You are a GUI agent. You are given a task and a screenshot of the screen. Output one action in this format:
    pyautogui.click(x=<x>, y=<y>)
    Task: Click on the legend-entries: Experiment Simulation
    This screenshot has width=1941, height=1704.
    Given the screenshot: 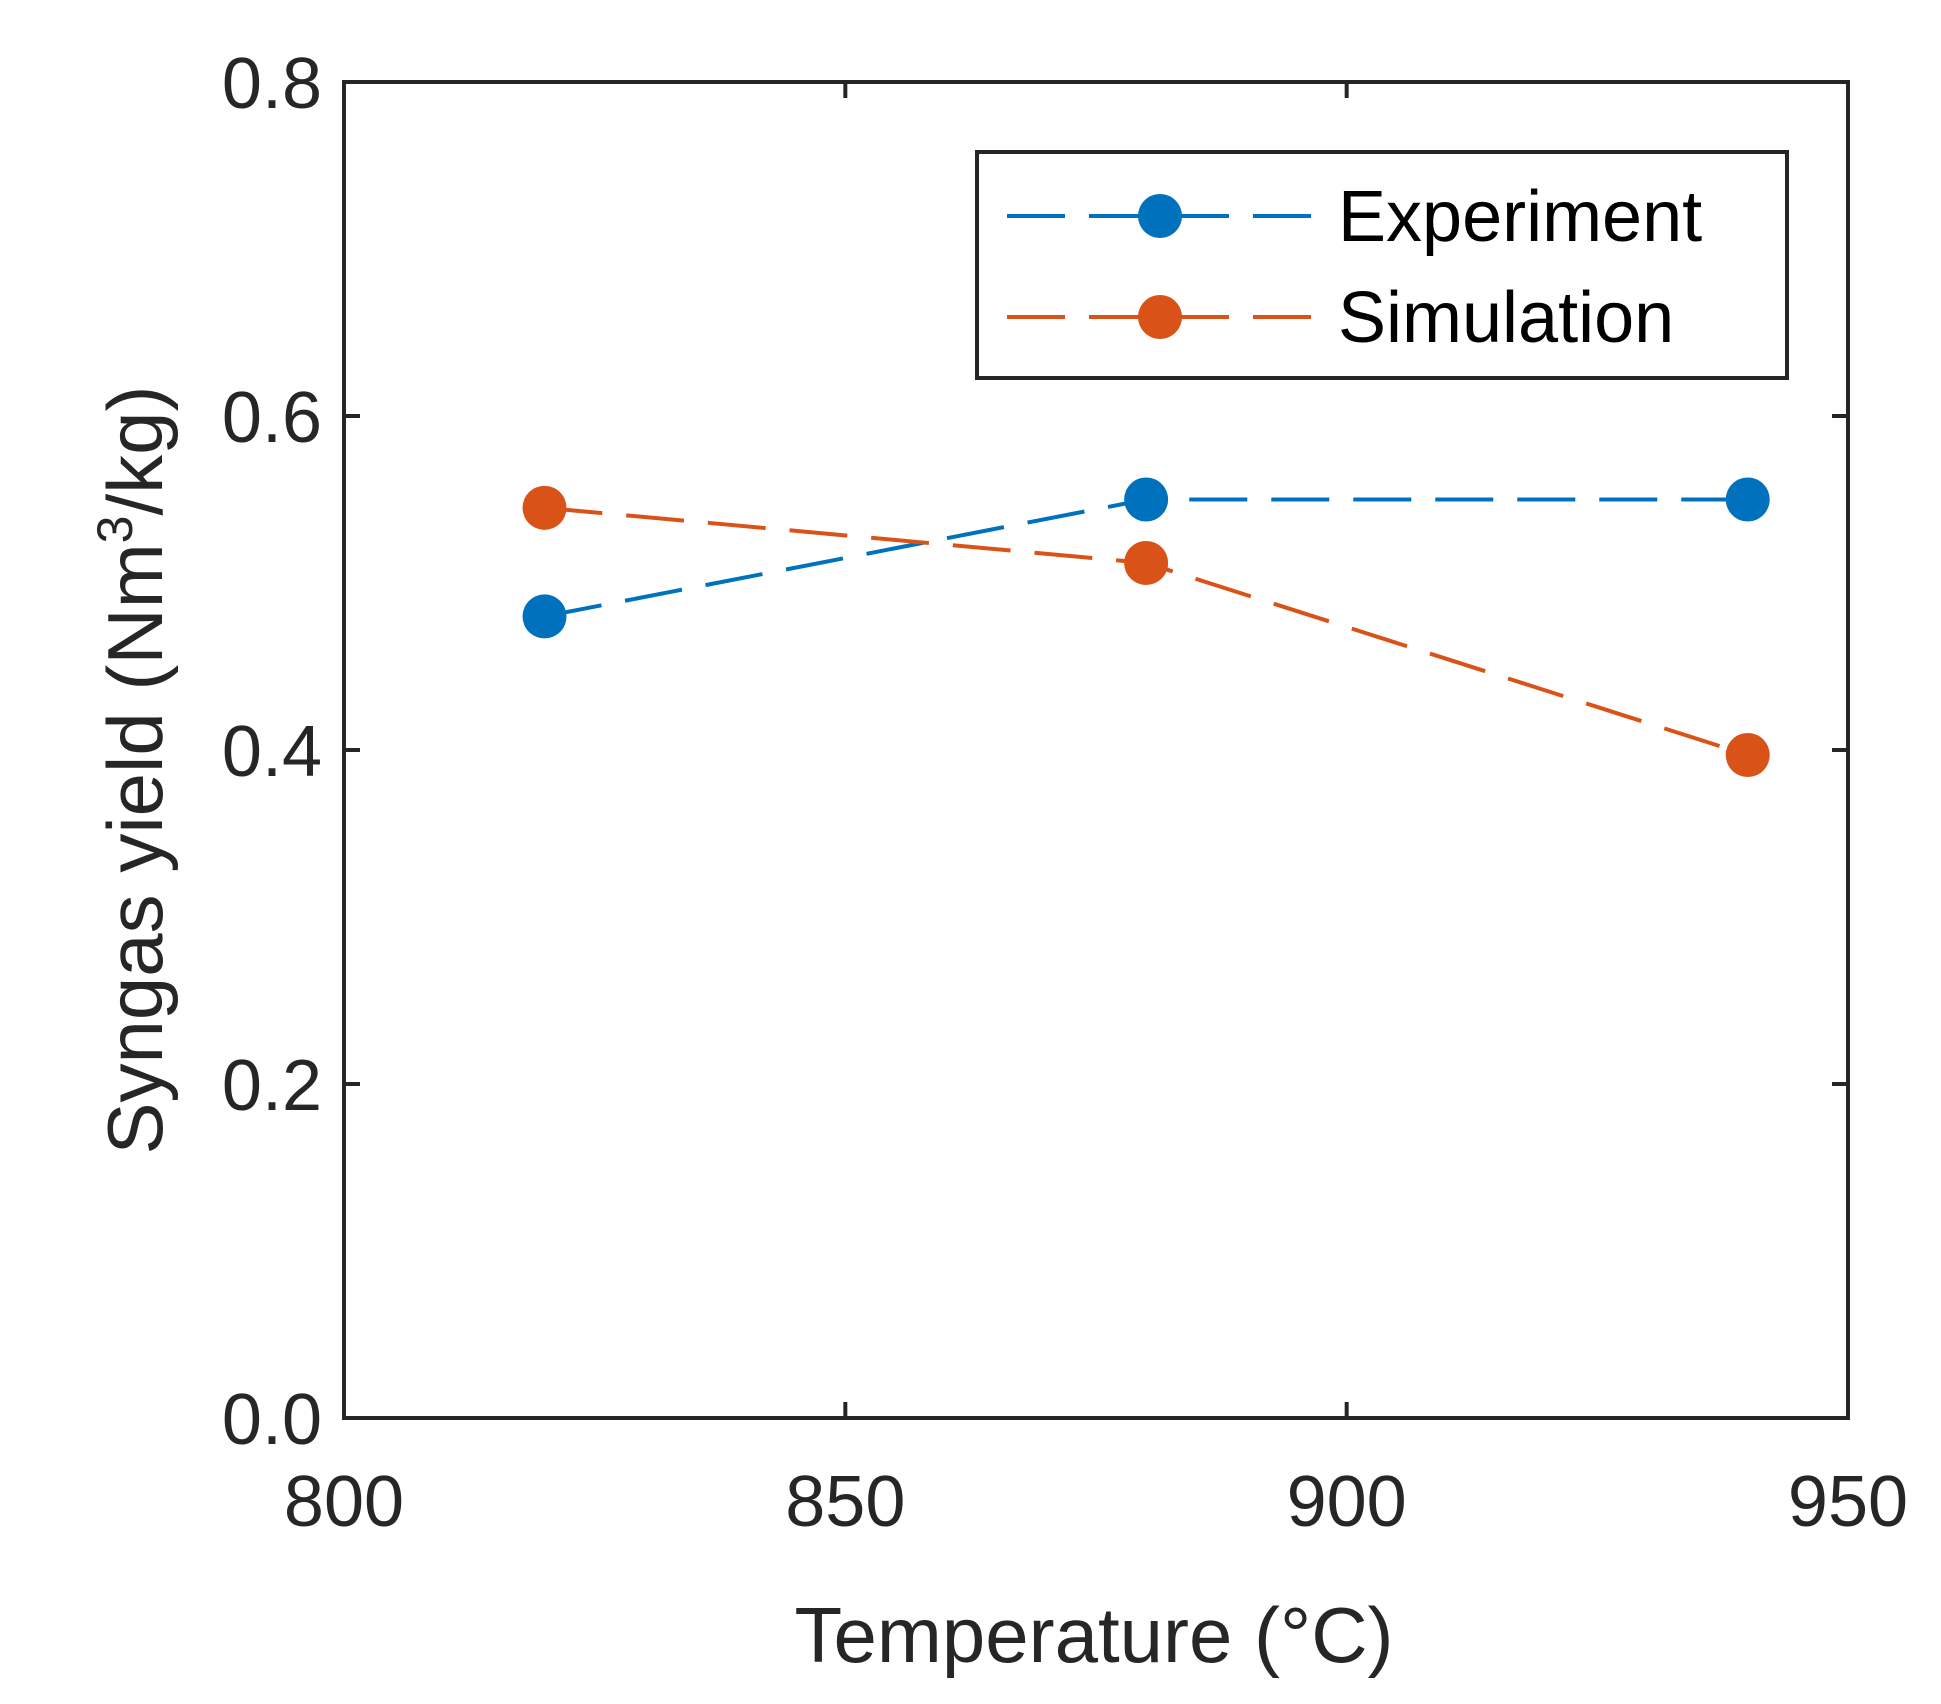 What is the action you would take?
    pyautogui.click(x=1354, y=267)
    